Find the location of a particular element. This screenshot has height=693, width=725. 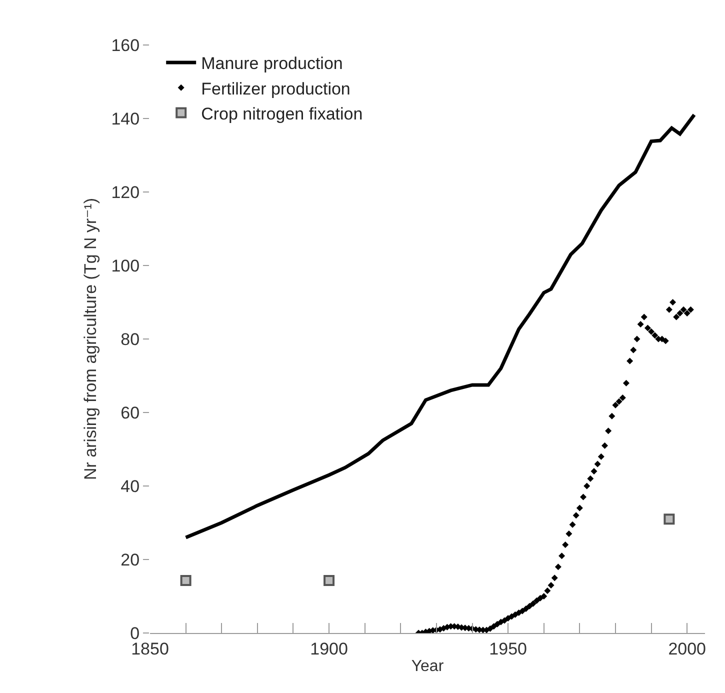

y-tick-label: 160 is located at coordinates (125, 45).